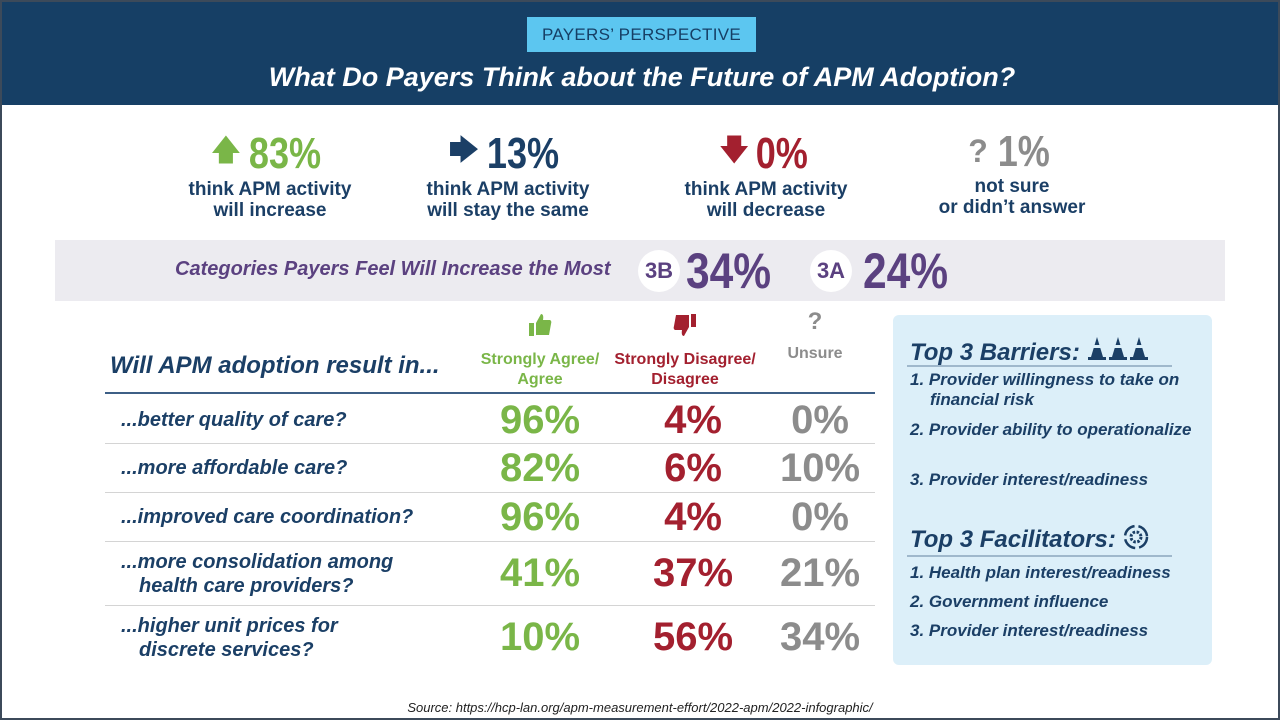 Image resolution: width=1280 pixels, height=720 pixels. Describe the element at coordinates (540, 359) in the screenshot. I see `column-label: Strongly Agree/` at that location.